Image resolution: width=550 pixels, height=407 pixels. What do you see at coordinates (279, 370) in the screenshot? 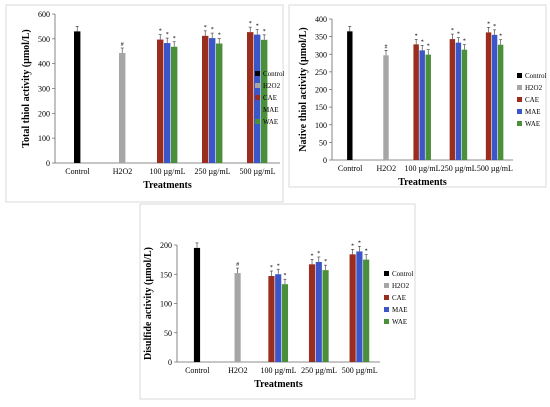
I see `x-tick-label: 100 µg/mL` at bounding box center [279, 370].